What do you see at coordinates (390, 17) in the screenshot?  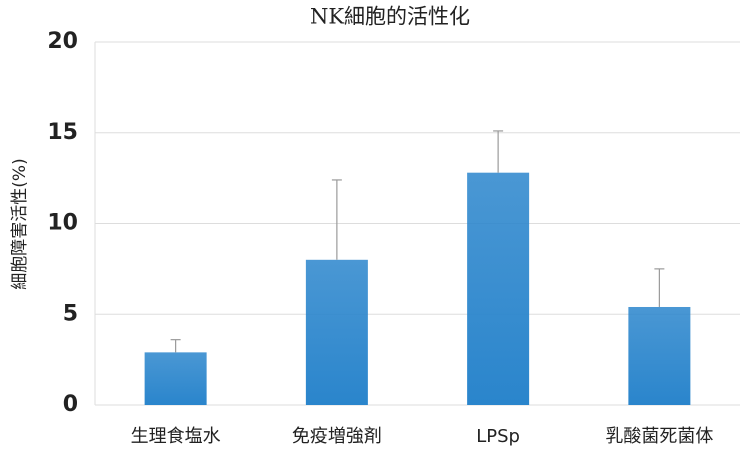 I see `chart-title: NK細胞的活性化` at bounding box center [390, 17].